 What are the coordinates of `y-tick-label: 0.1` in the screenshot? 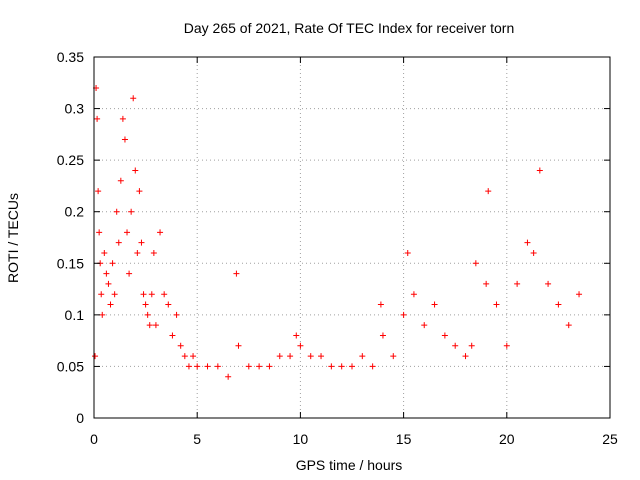 It's located at (75, 315).